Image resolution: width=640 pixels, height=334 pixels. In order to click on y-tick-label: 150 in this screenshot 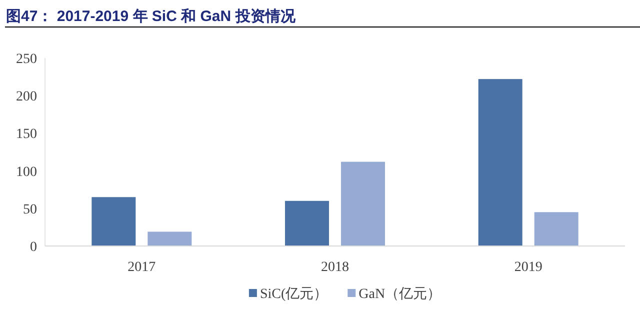, I will do `click(26, 134)`.